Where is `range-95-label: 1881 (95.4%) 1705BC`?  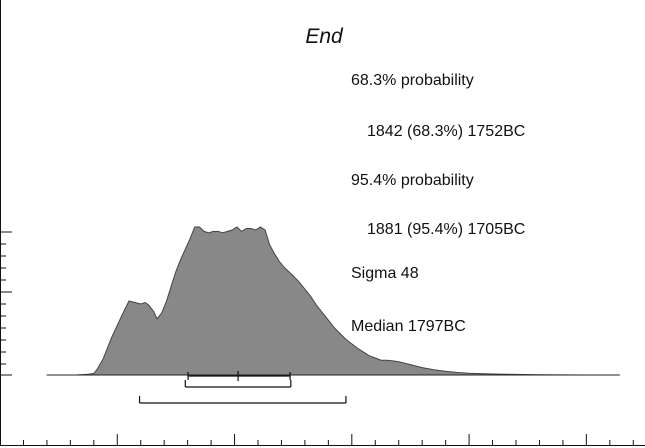
range-95-label: 1881 (95.4%) 1705BC is located at coordinates (446, 229).